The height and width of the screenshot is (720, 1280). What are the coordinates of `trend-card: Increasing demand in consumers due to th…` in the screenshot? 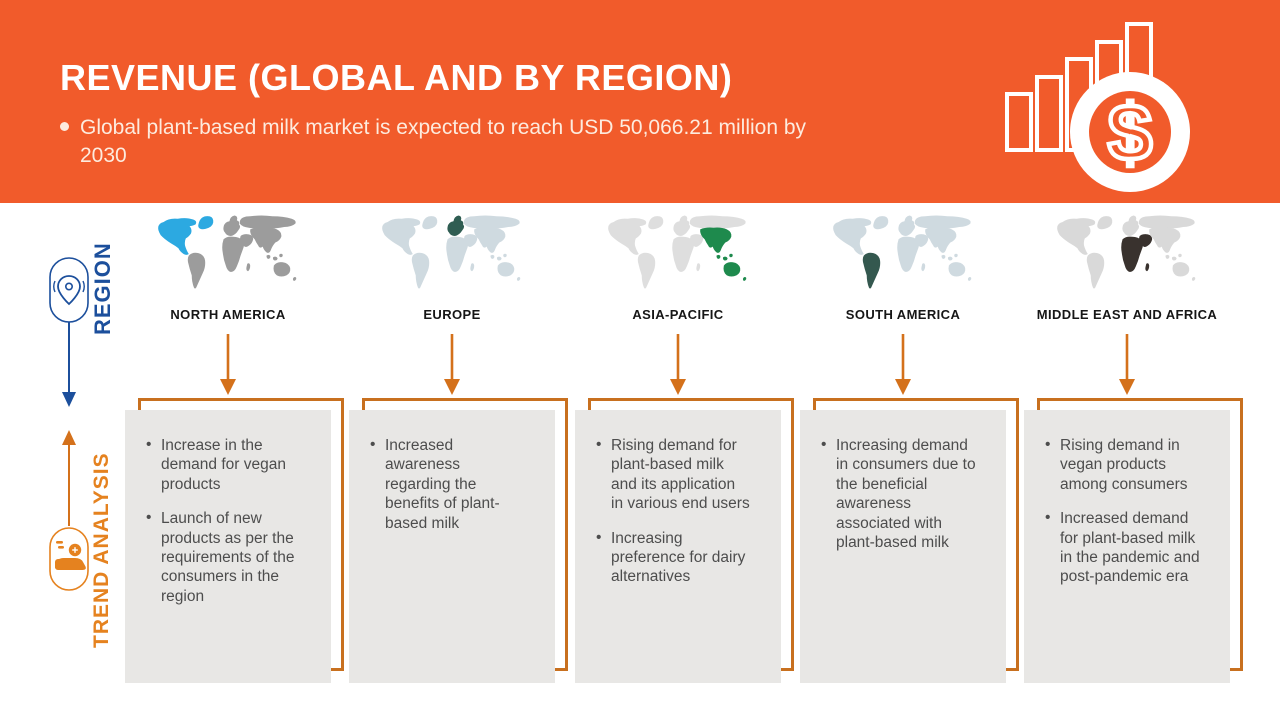 It's located at (909, 540).